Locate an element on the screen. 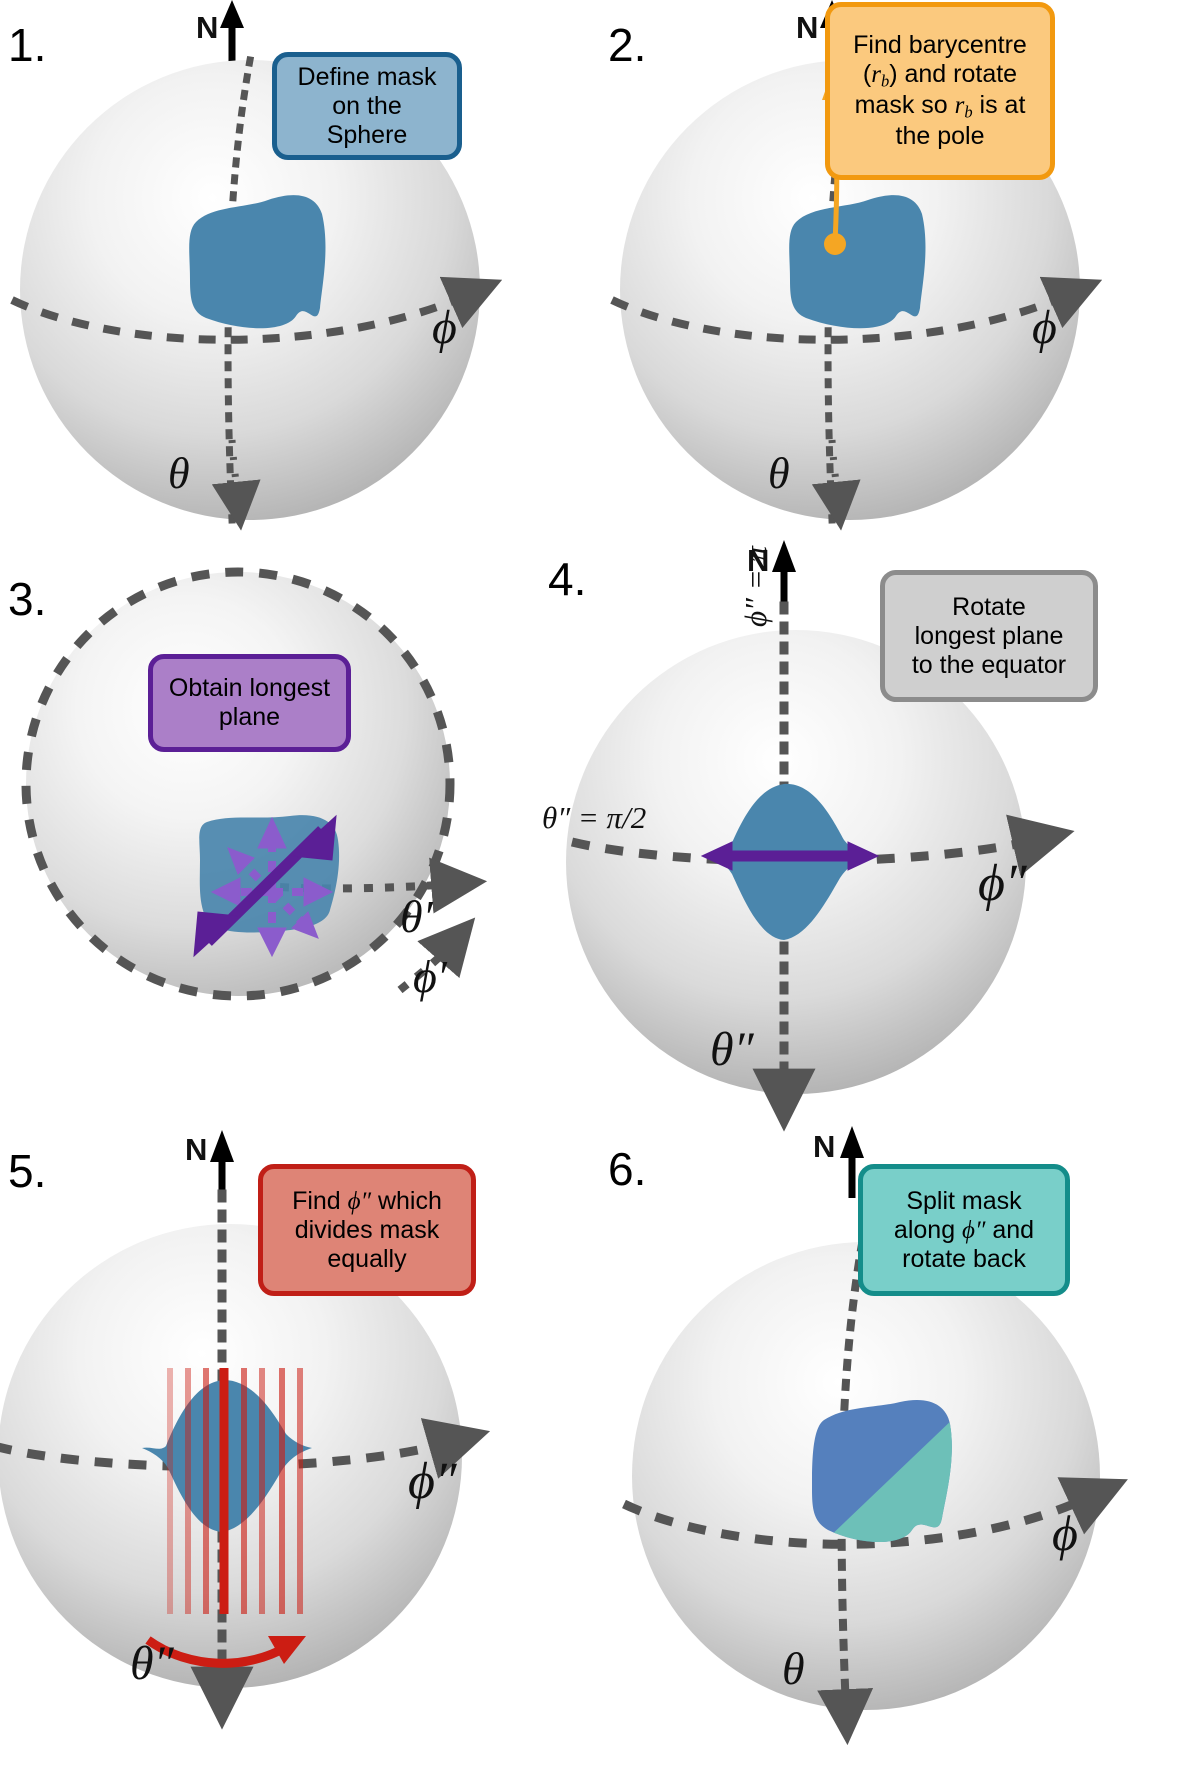 The width and height of the screenshot is (1200, 1776). north-label-4: N is located at coordinates (758, 560).